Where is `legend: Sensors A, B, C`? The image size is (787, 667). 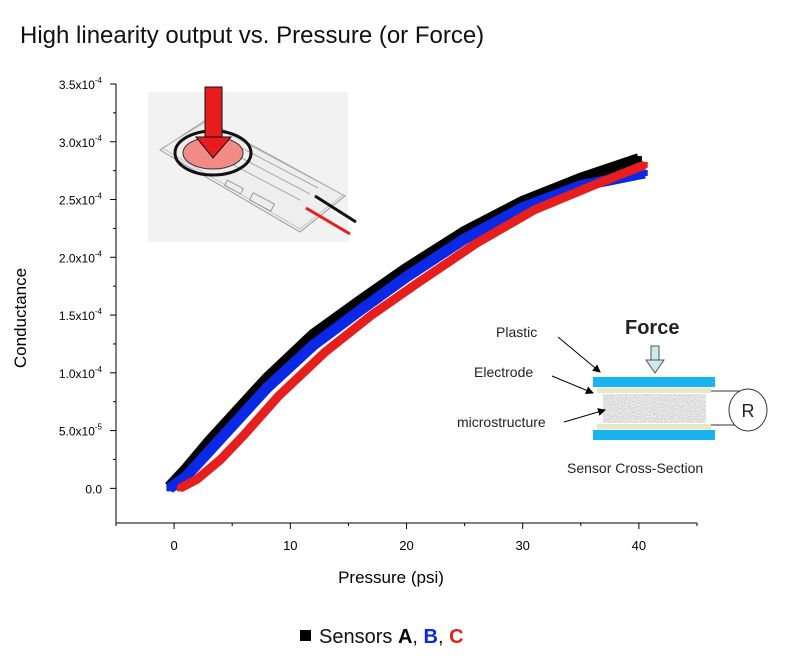 legend: Sensors A, B, C is located at coordinates (382, 637).